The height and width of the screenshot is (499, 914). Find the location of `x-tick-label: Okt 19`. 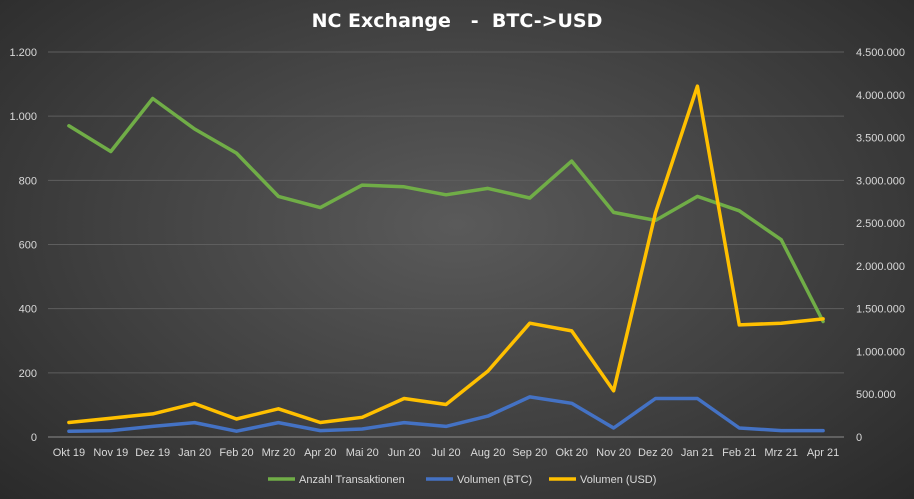

x-tick-label: Okt 19 is located at coordinates (69, 453).